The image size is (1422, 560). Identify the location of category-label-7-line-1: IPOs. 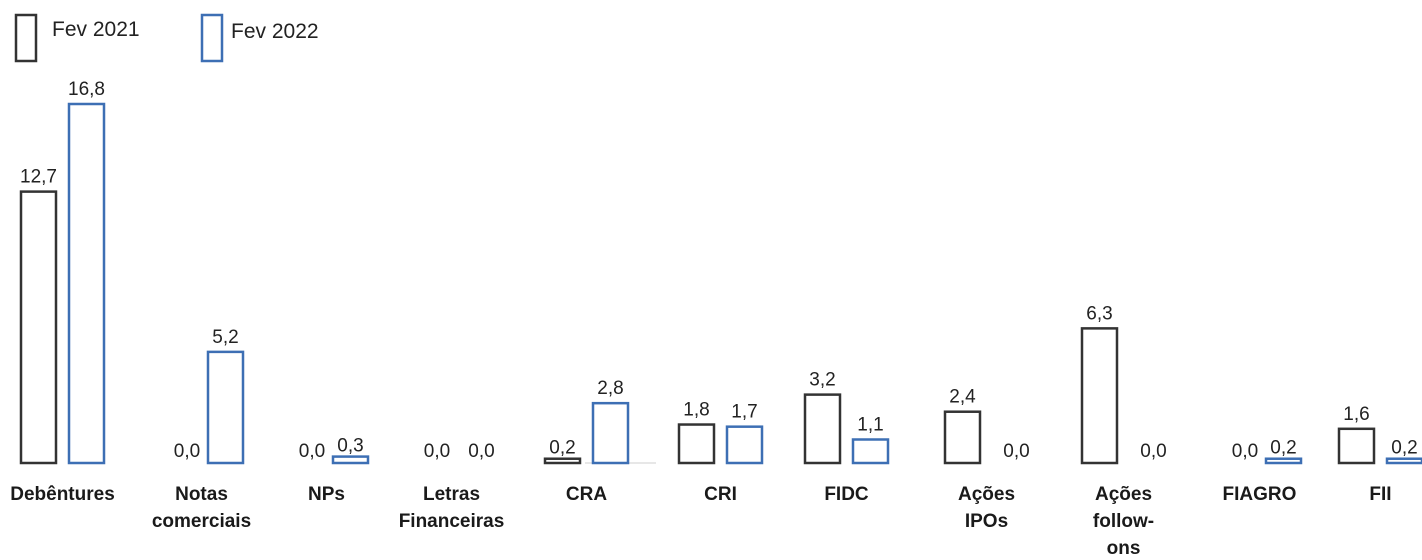
(986, 521).